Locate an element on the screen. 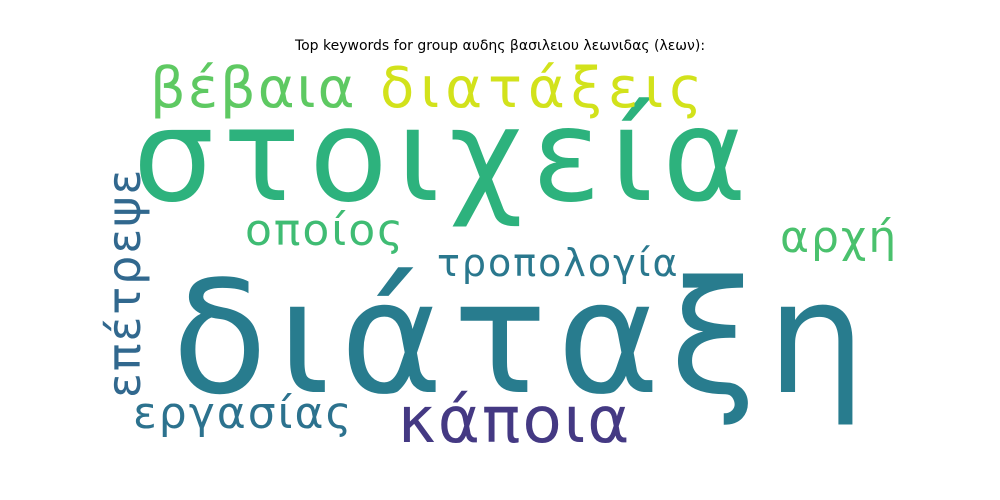 The height and width of the screenshot is (500, 1000). word-8: αρχή is located at coordinates (839, 237).